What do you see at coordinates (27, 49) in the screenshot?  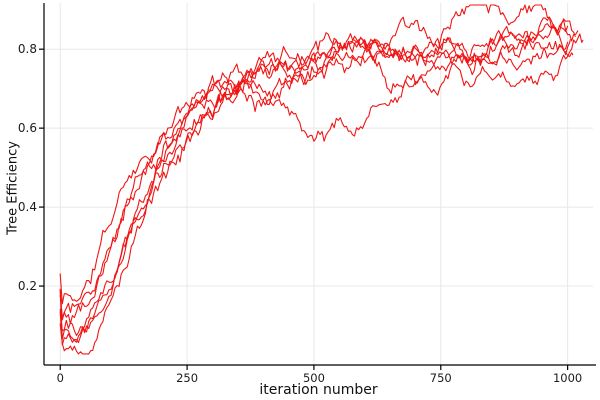 I see `y-tick-label: 0.8` at bounding box center [27, 49].